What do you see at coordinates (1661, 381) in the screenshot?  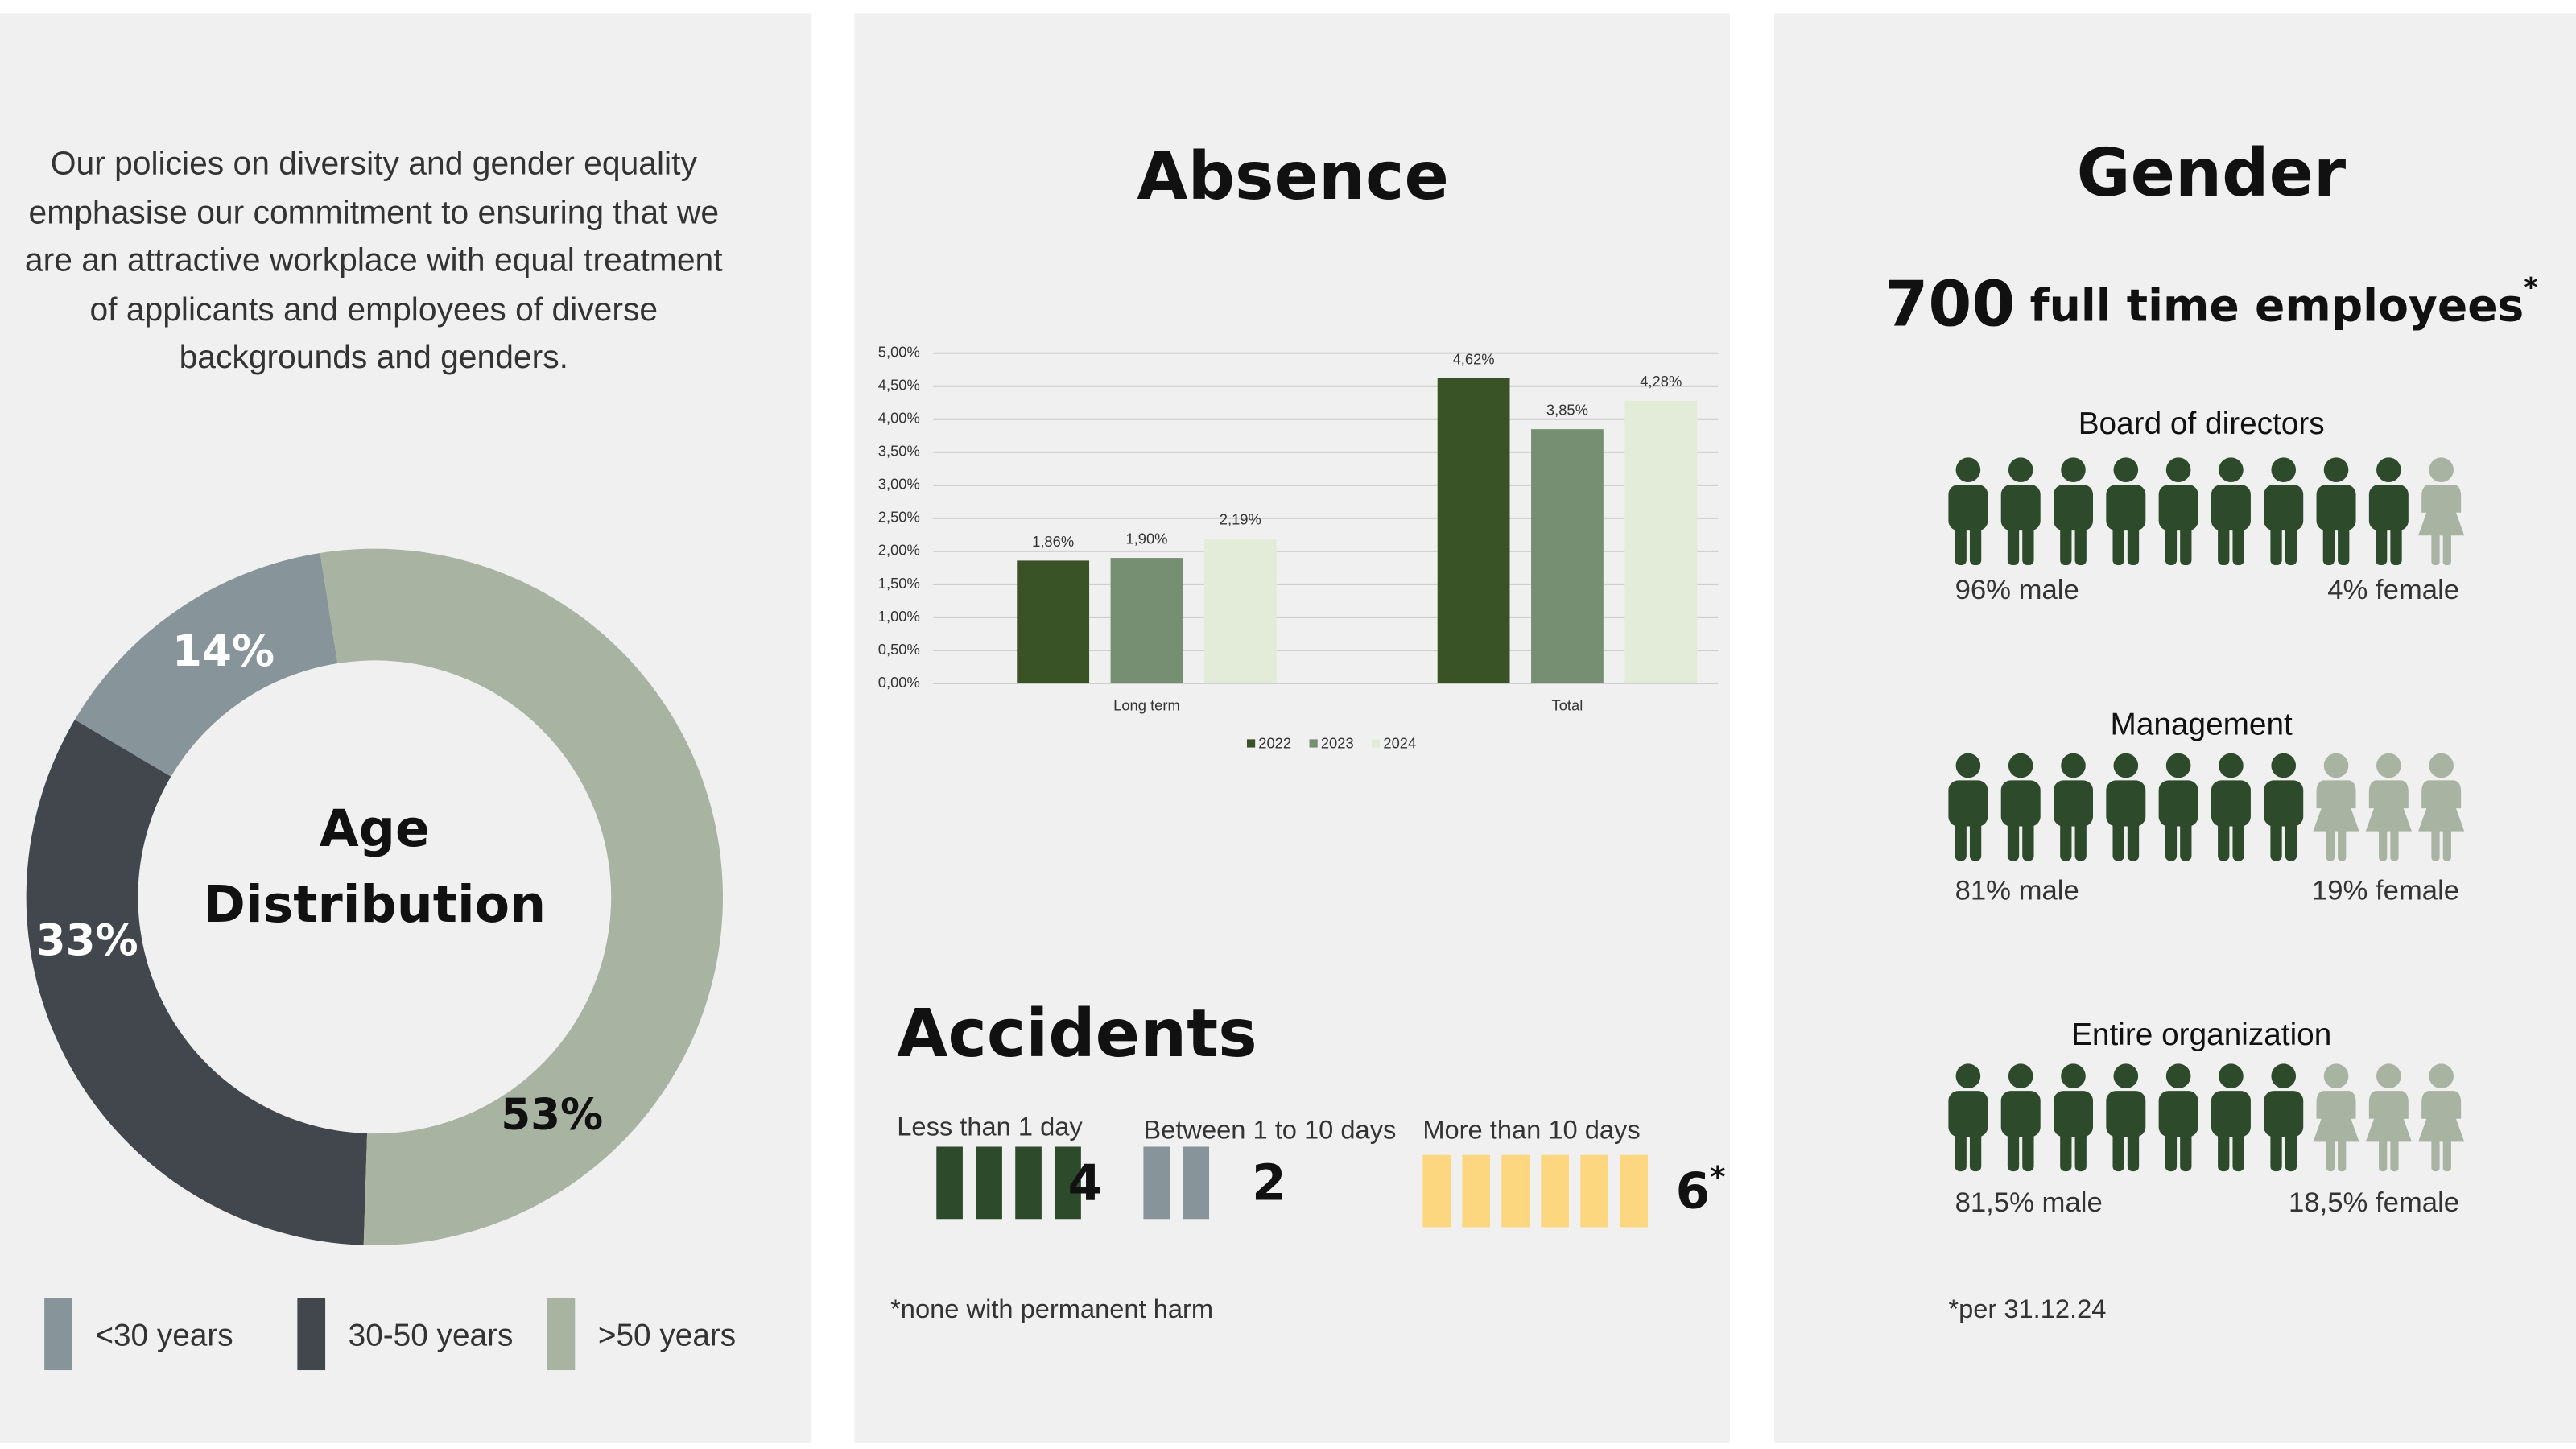 I see `bar-value-label: 4,28%` at bounding box center [1661, 381].